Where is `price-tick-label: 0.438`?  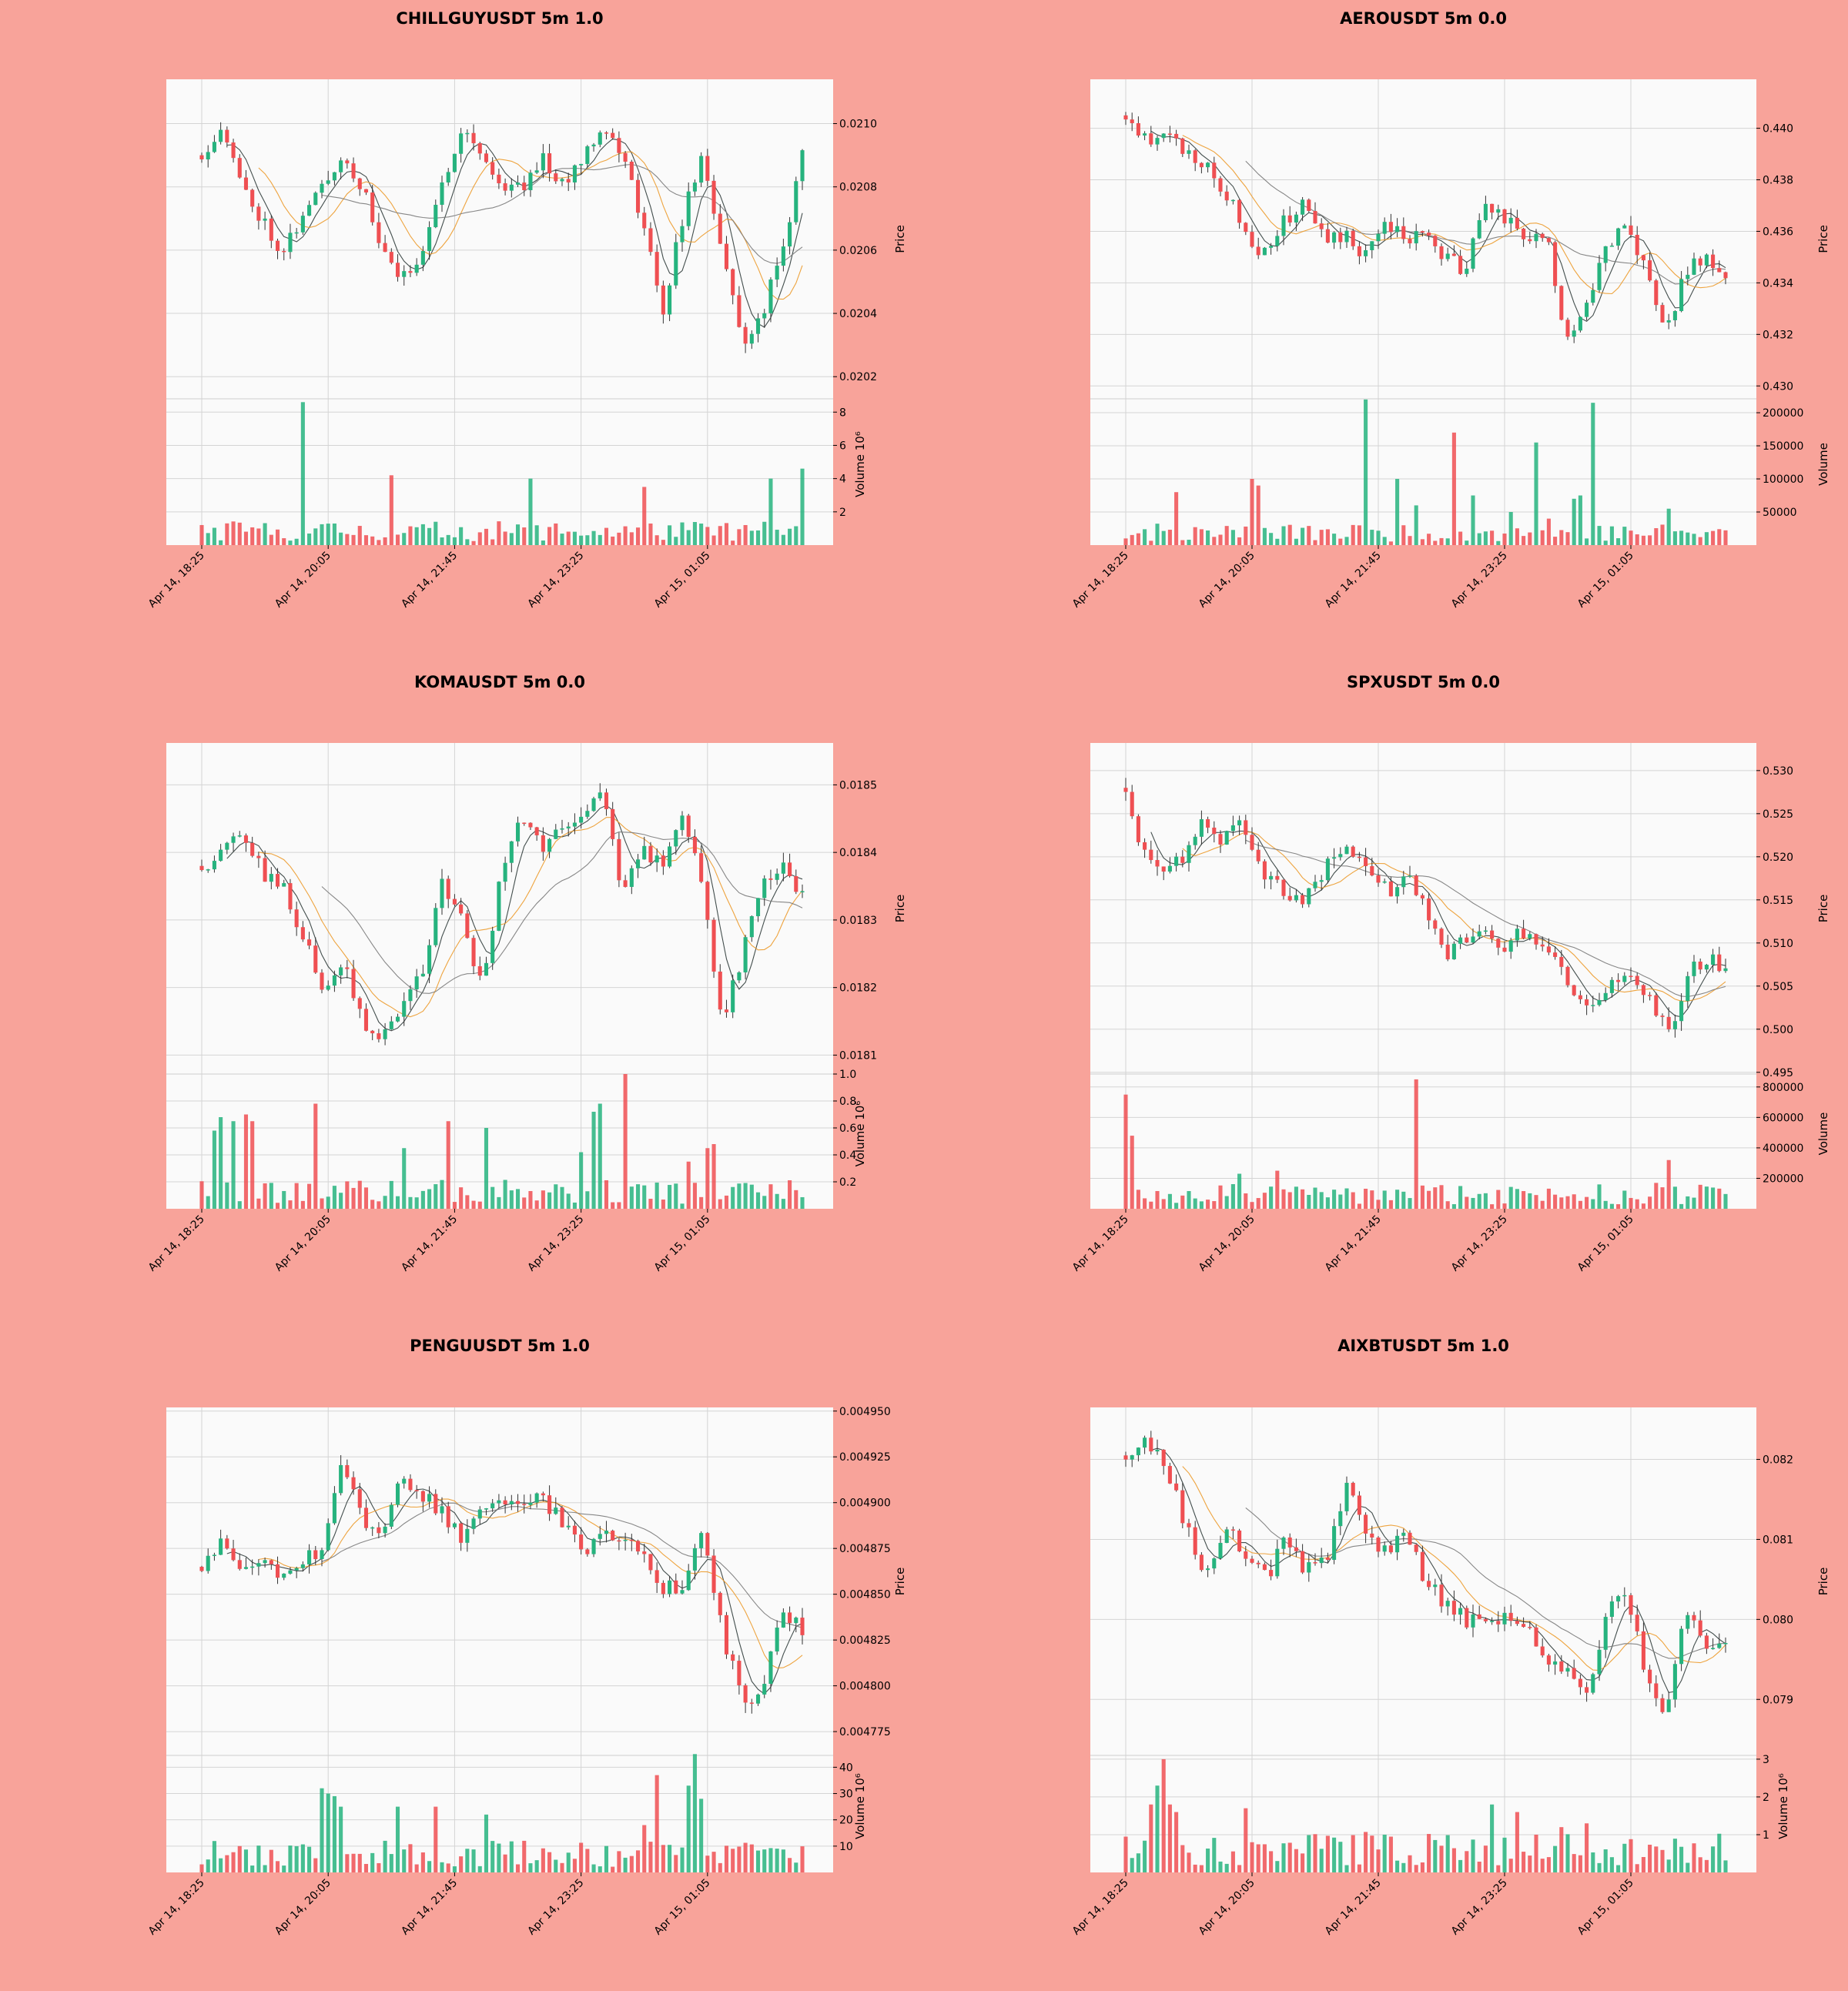 price-tick-label: 0.438 is located at coordinates (1778, 181).